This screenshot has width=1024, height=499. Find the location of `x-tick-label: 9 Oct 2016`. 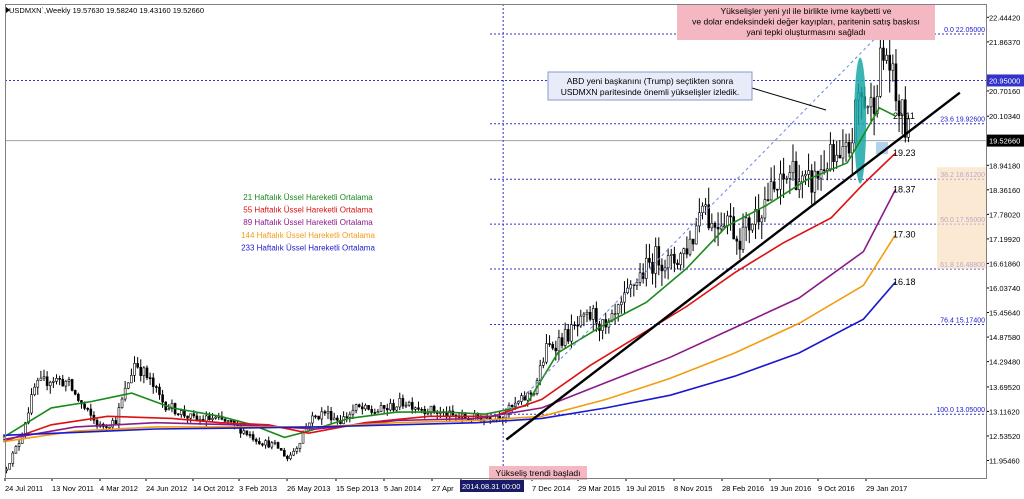

x-tick-label: 9 Oct 2016 is located at coordinates (836, 488).